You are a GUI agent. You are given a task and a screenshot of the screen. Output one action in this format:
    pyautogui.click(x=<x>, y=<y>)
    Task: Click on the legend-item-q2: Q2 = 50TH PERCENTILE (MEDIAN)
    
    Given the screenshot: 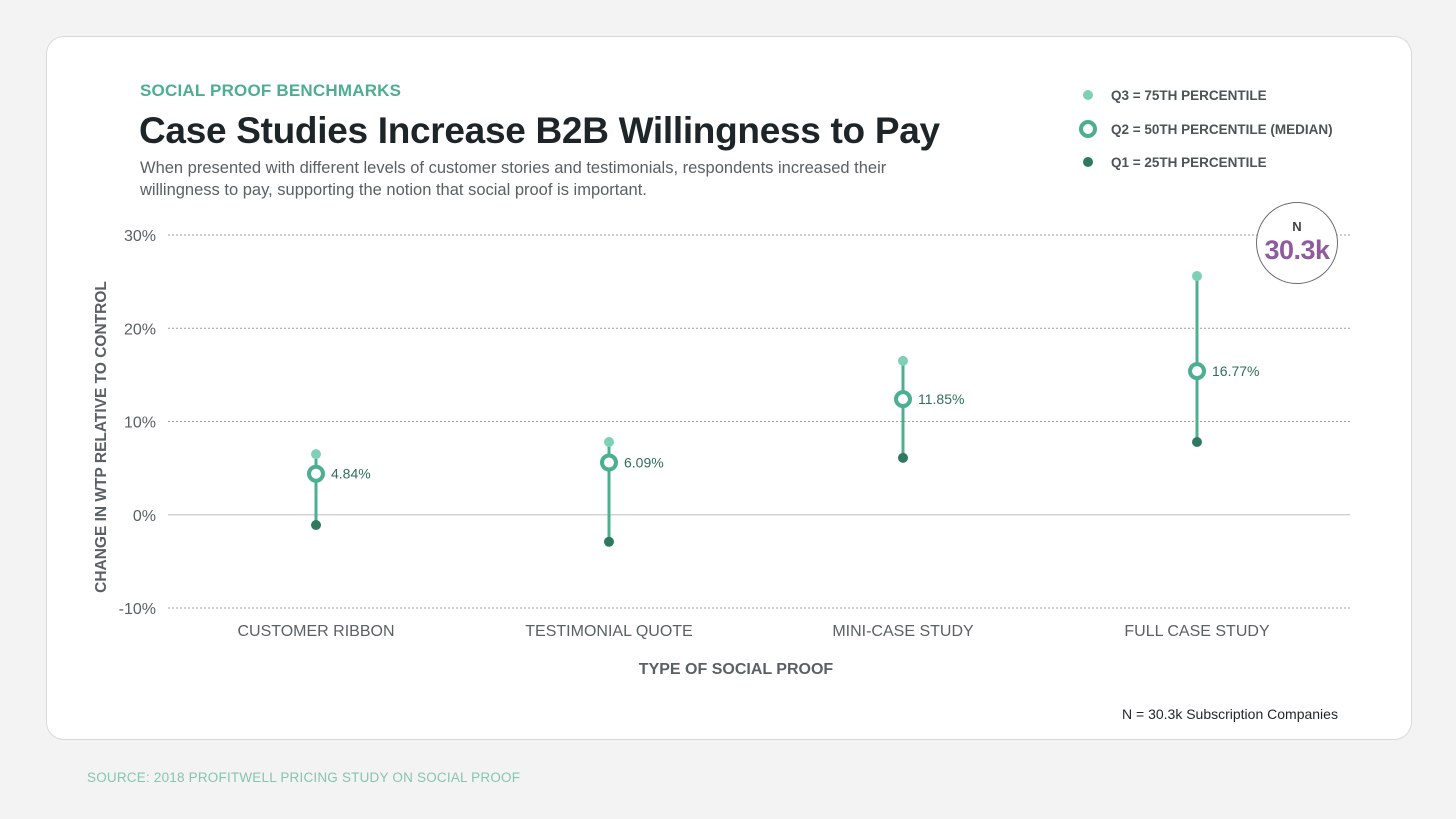 What is the action you would take?
    pyautogui.click(x=1205, y=129)
    